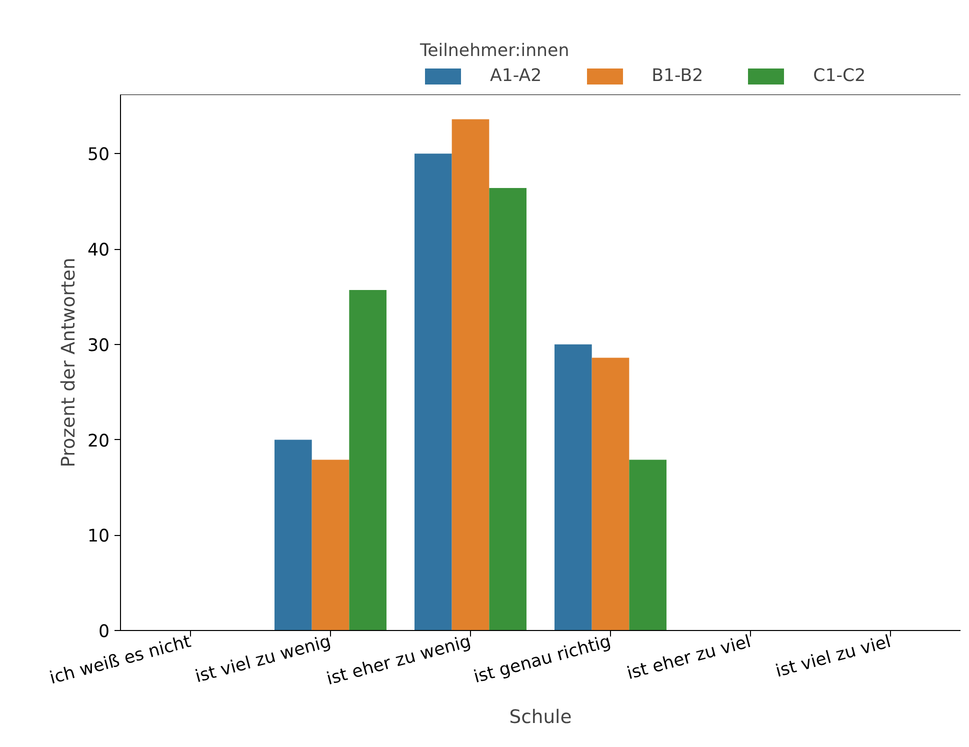  I want to click on y-tick-label: 20, so click(98, 441).